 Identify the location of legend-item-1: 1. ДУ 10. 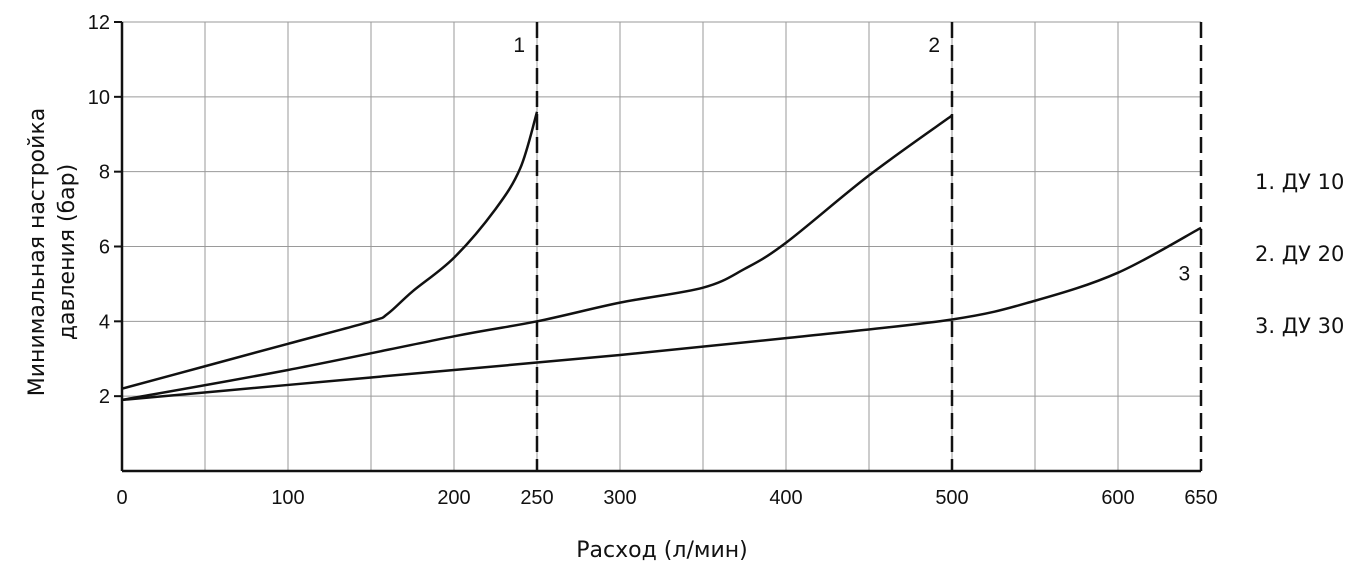
(1300, 182).